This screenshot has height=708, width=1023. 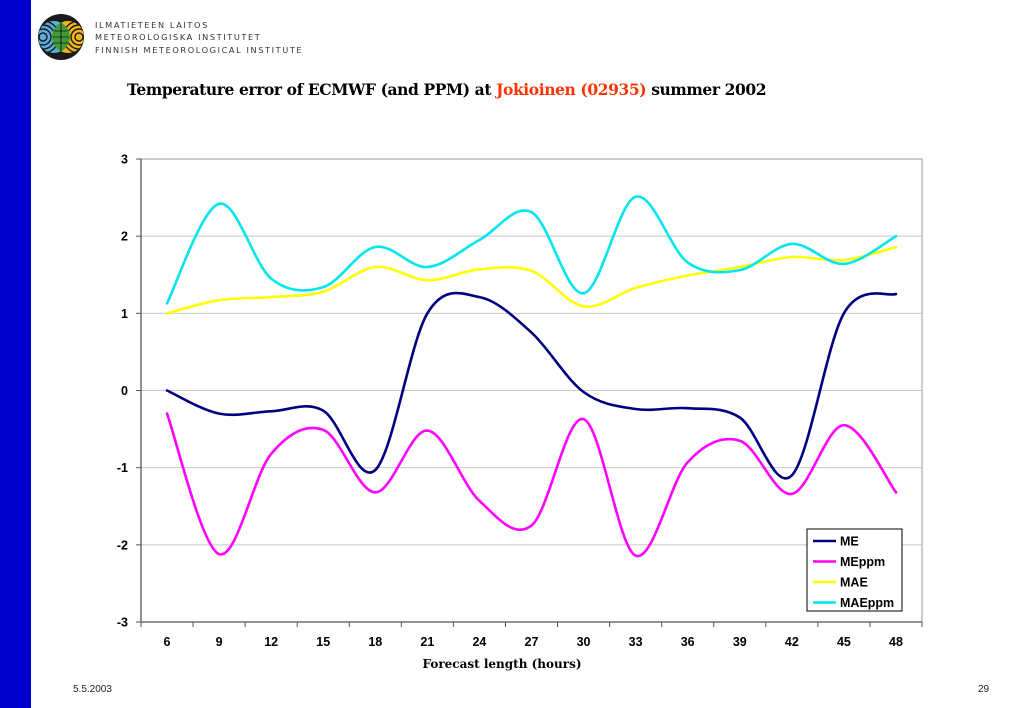 I want to click on legend-label-me: ME, so click(x=849, y=542).